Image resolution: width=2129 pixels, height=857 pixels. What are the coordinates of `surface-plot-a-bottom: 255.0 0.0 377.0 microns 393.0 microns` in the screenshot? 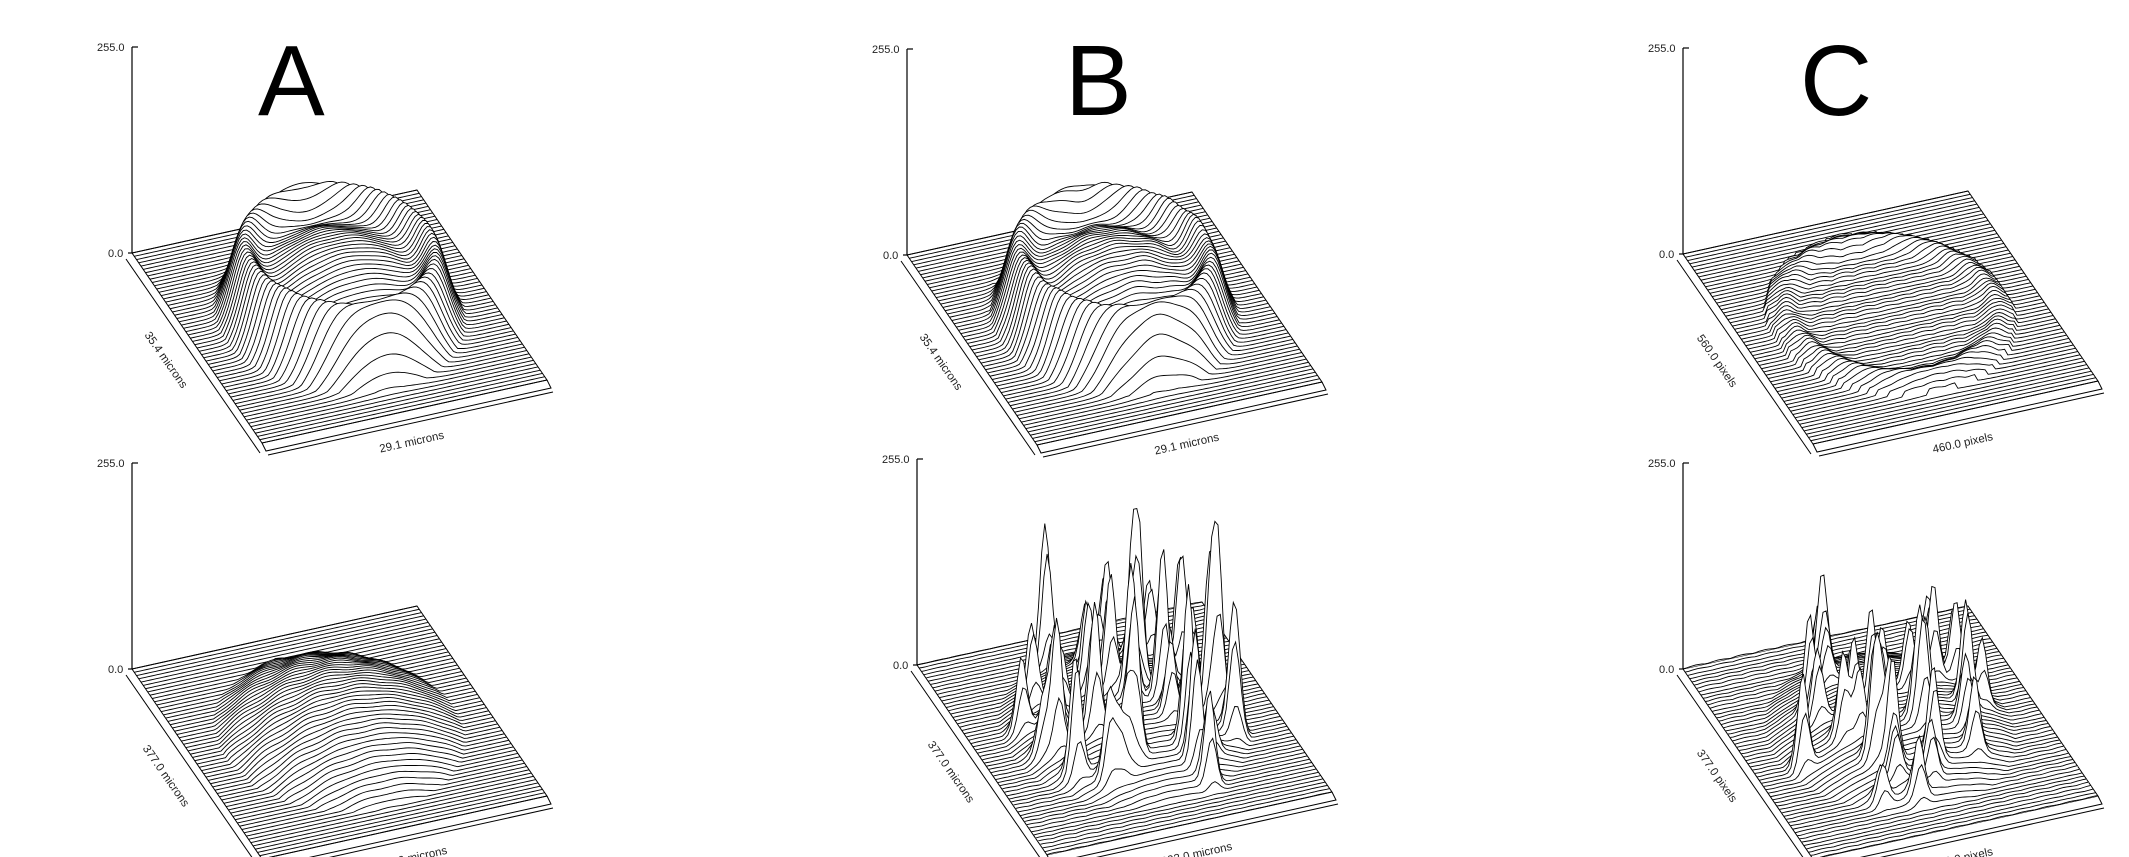 It's located at (325, 657).